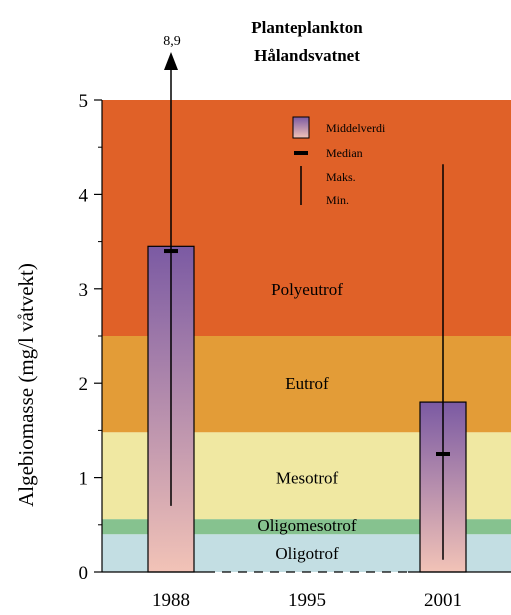 Image resolution: width=511 pixels, height=615 pixels. What do you see at coordinates (307, 600) in the screenshot?
I see `x-tick-label-1995: 1995` at bounding box center [307, 600].